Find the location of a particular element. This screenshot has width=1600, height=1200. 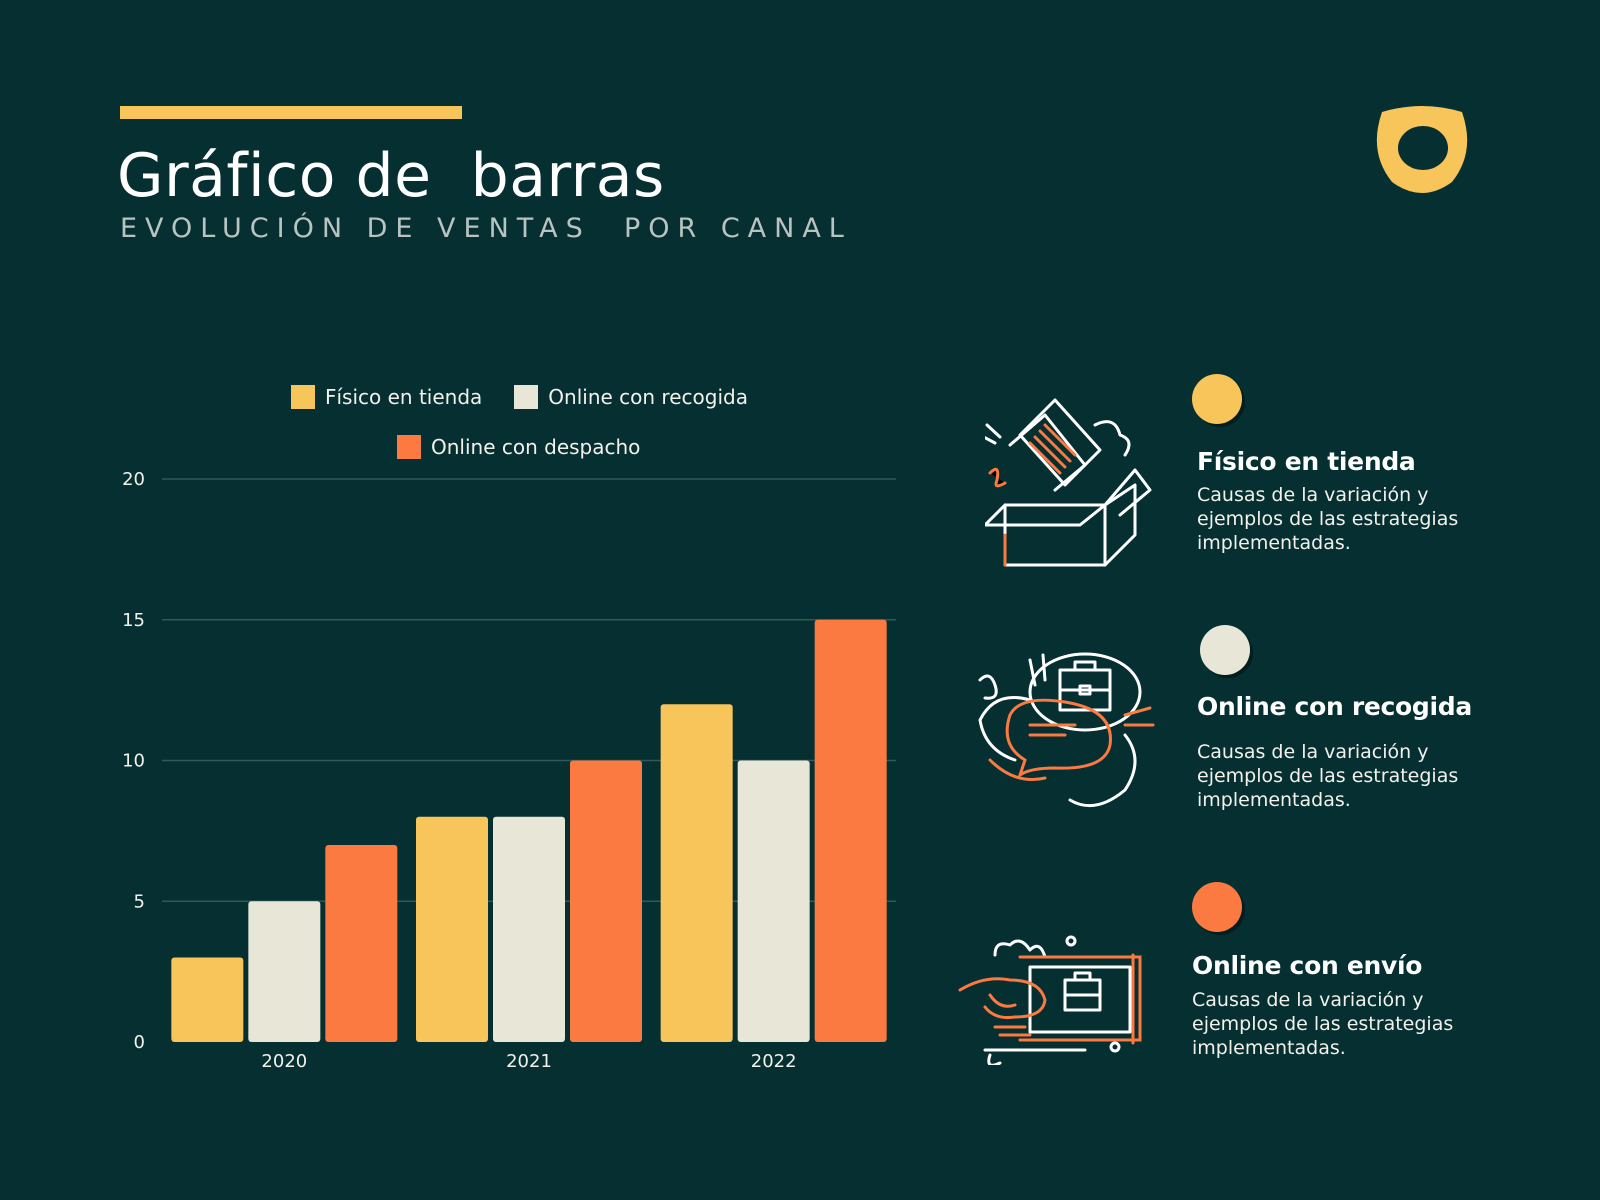

x-tick-label-2022: 2022 is located at coordinates (774, 1061).